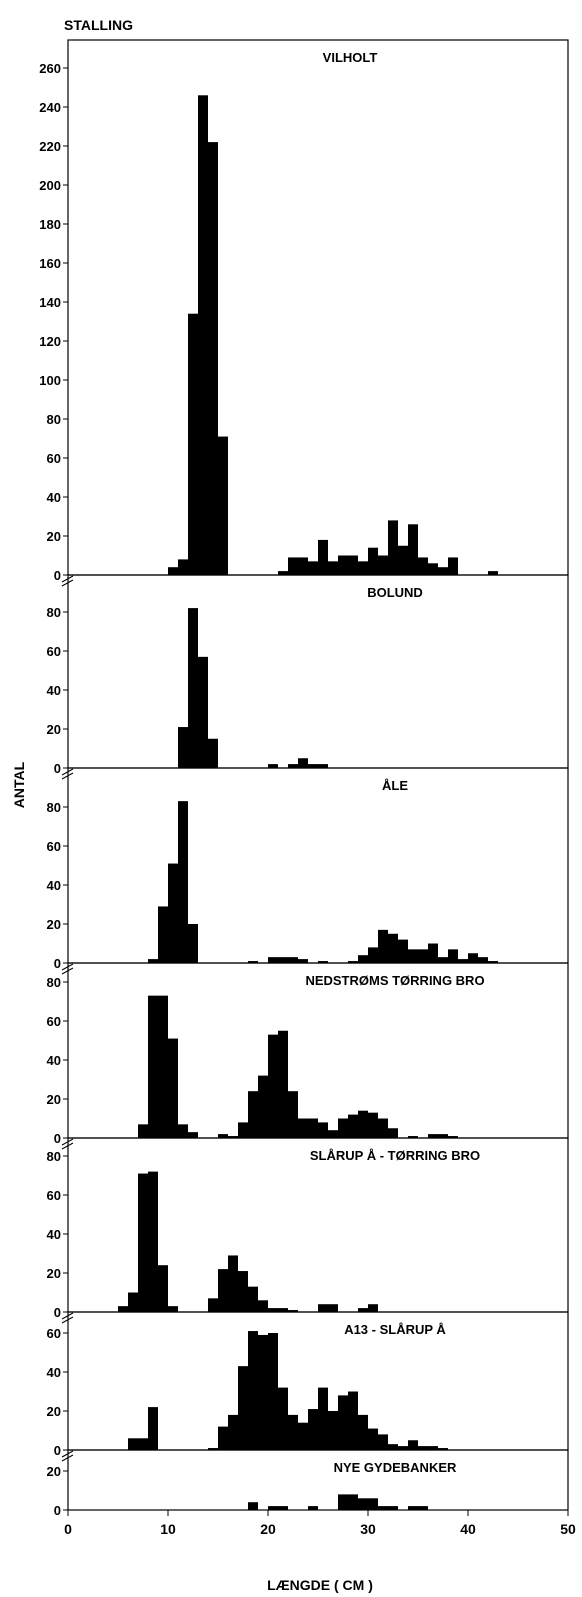  What do you see at coordinates (50, 146) in the screenshot?
I see `y-tick-label: 220` at bounding box center [50, 146].